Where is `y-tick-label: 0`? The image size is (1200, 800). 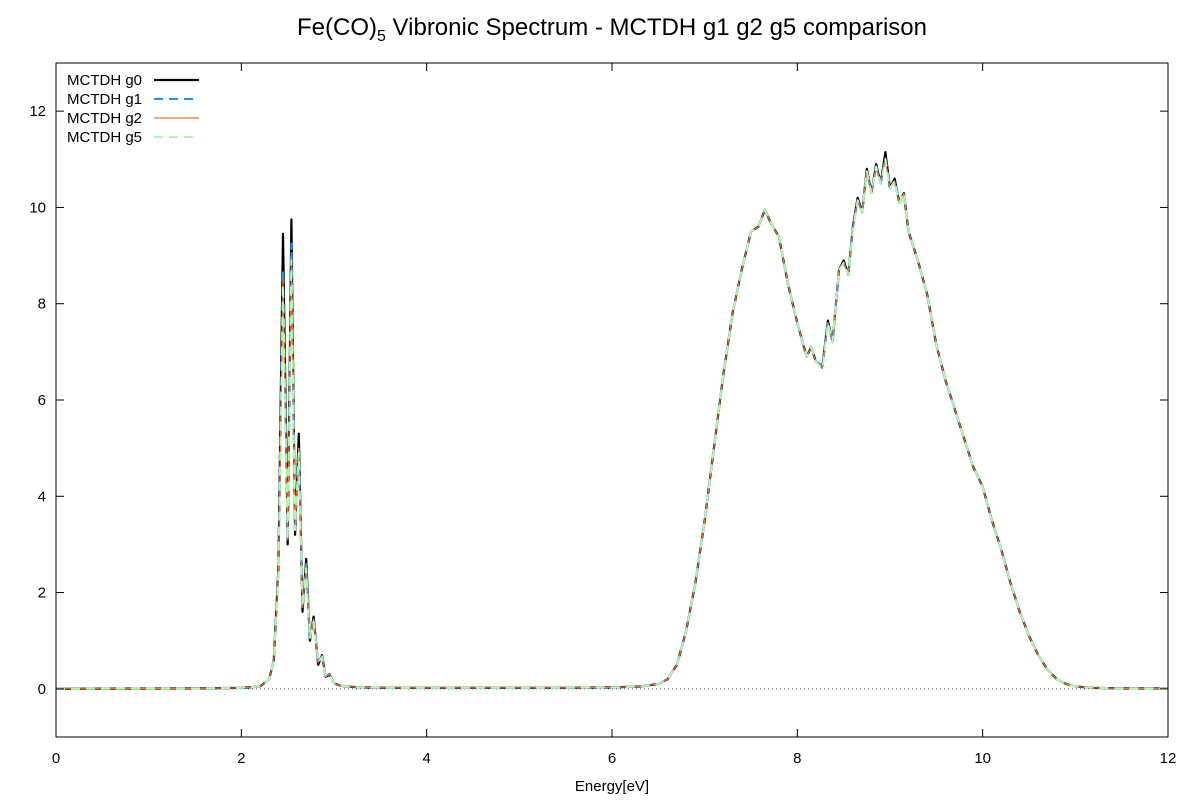 y-tick-label: 0 is located at coordinates (42, 689).